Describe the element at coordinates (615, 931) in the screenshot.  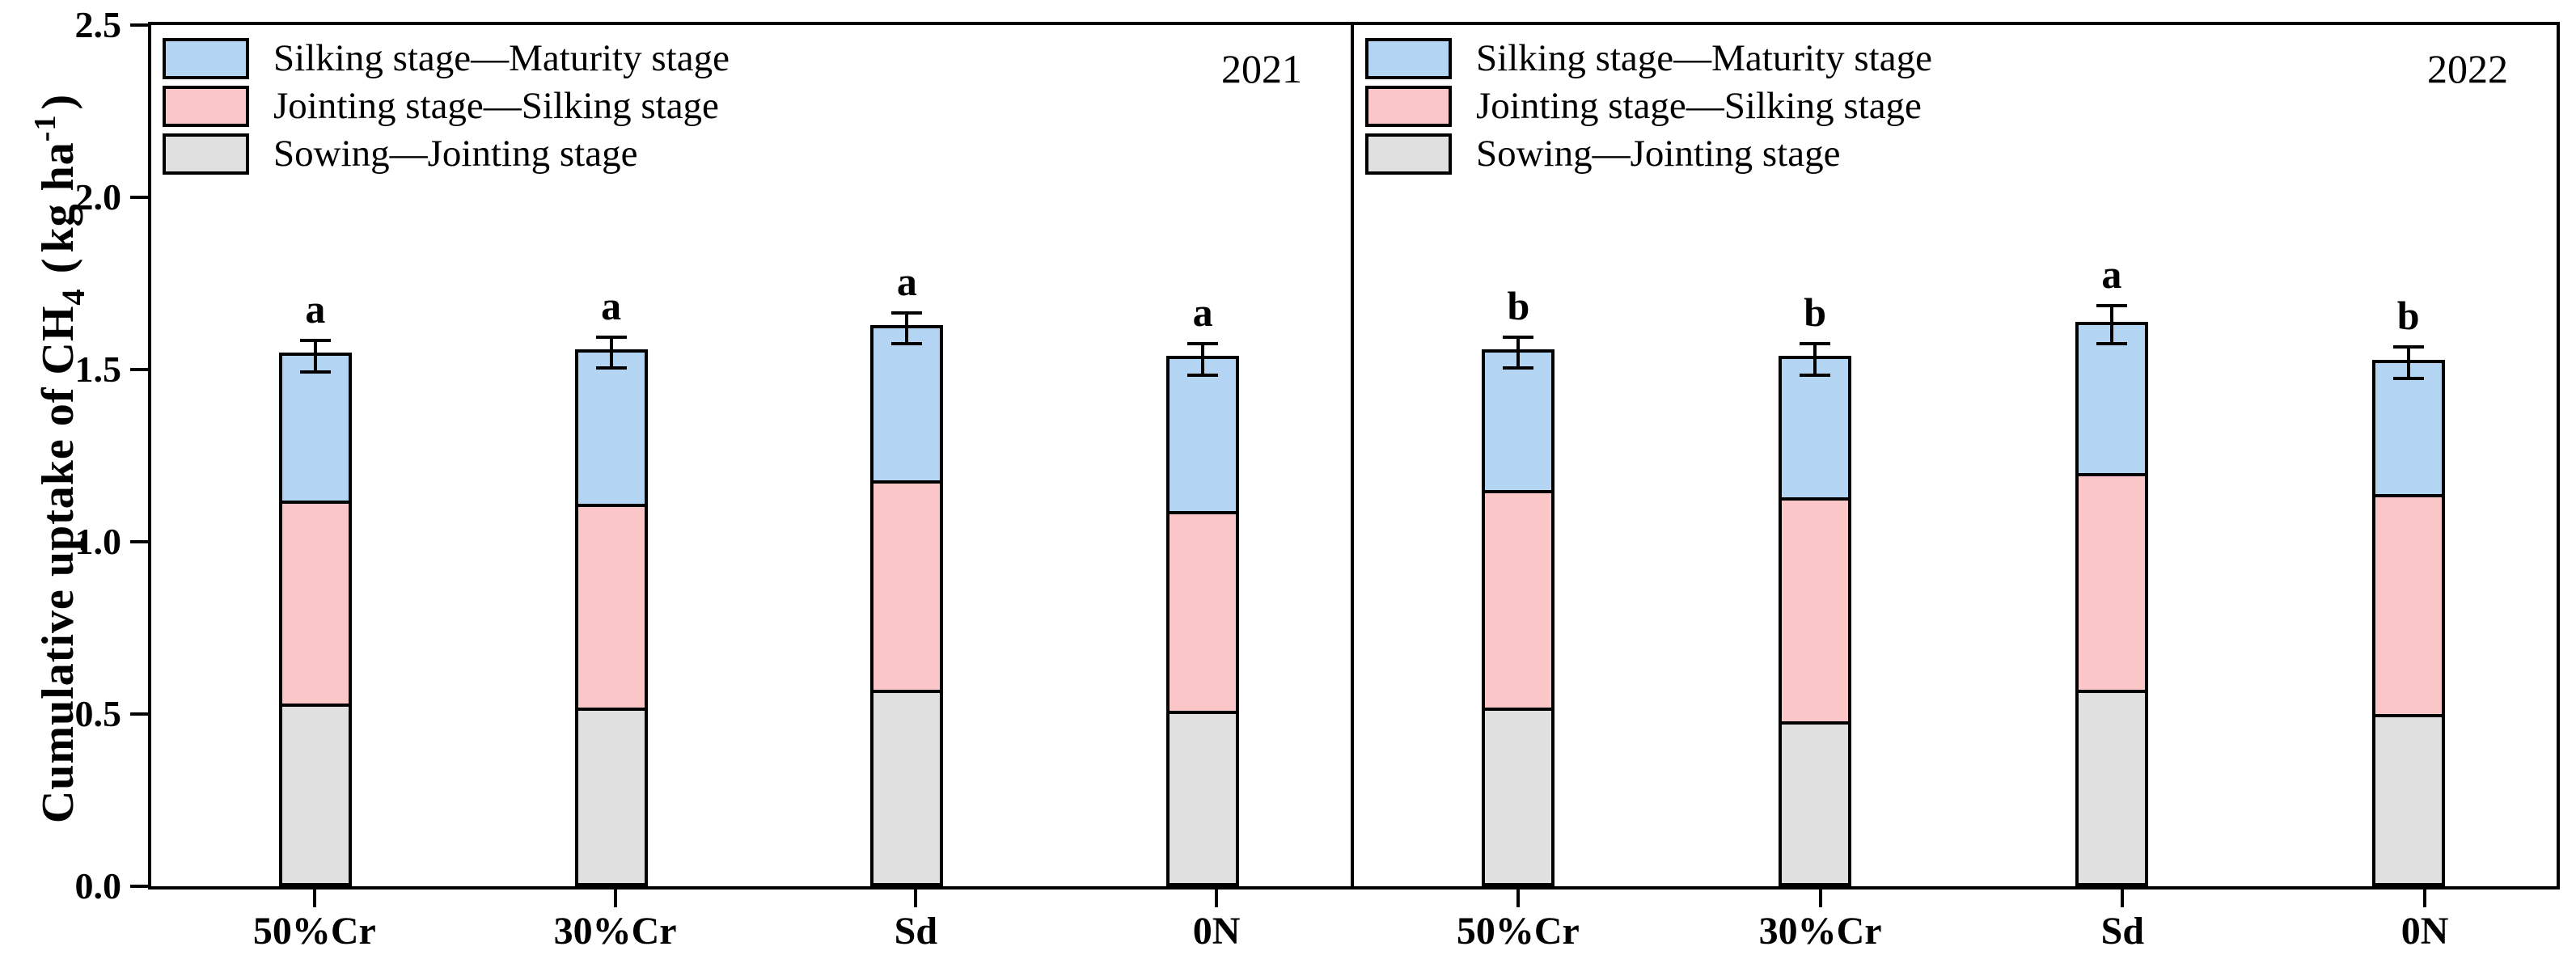
I see `x-tick-label: 30%Cr` at that location.